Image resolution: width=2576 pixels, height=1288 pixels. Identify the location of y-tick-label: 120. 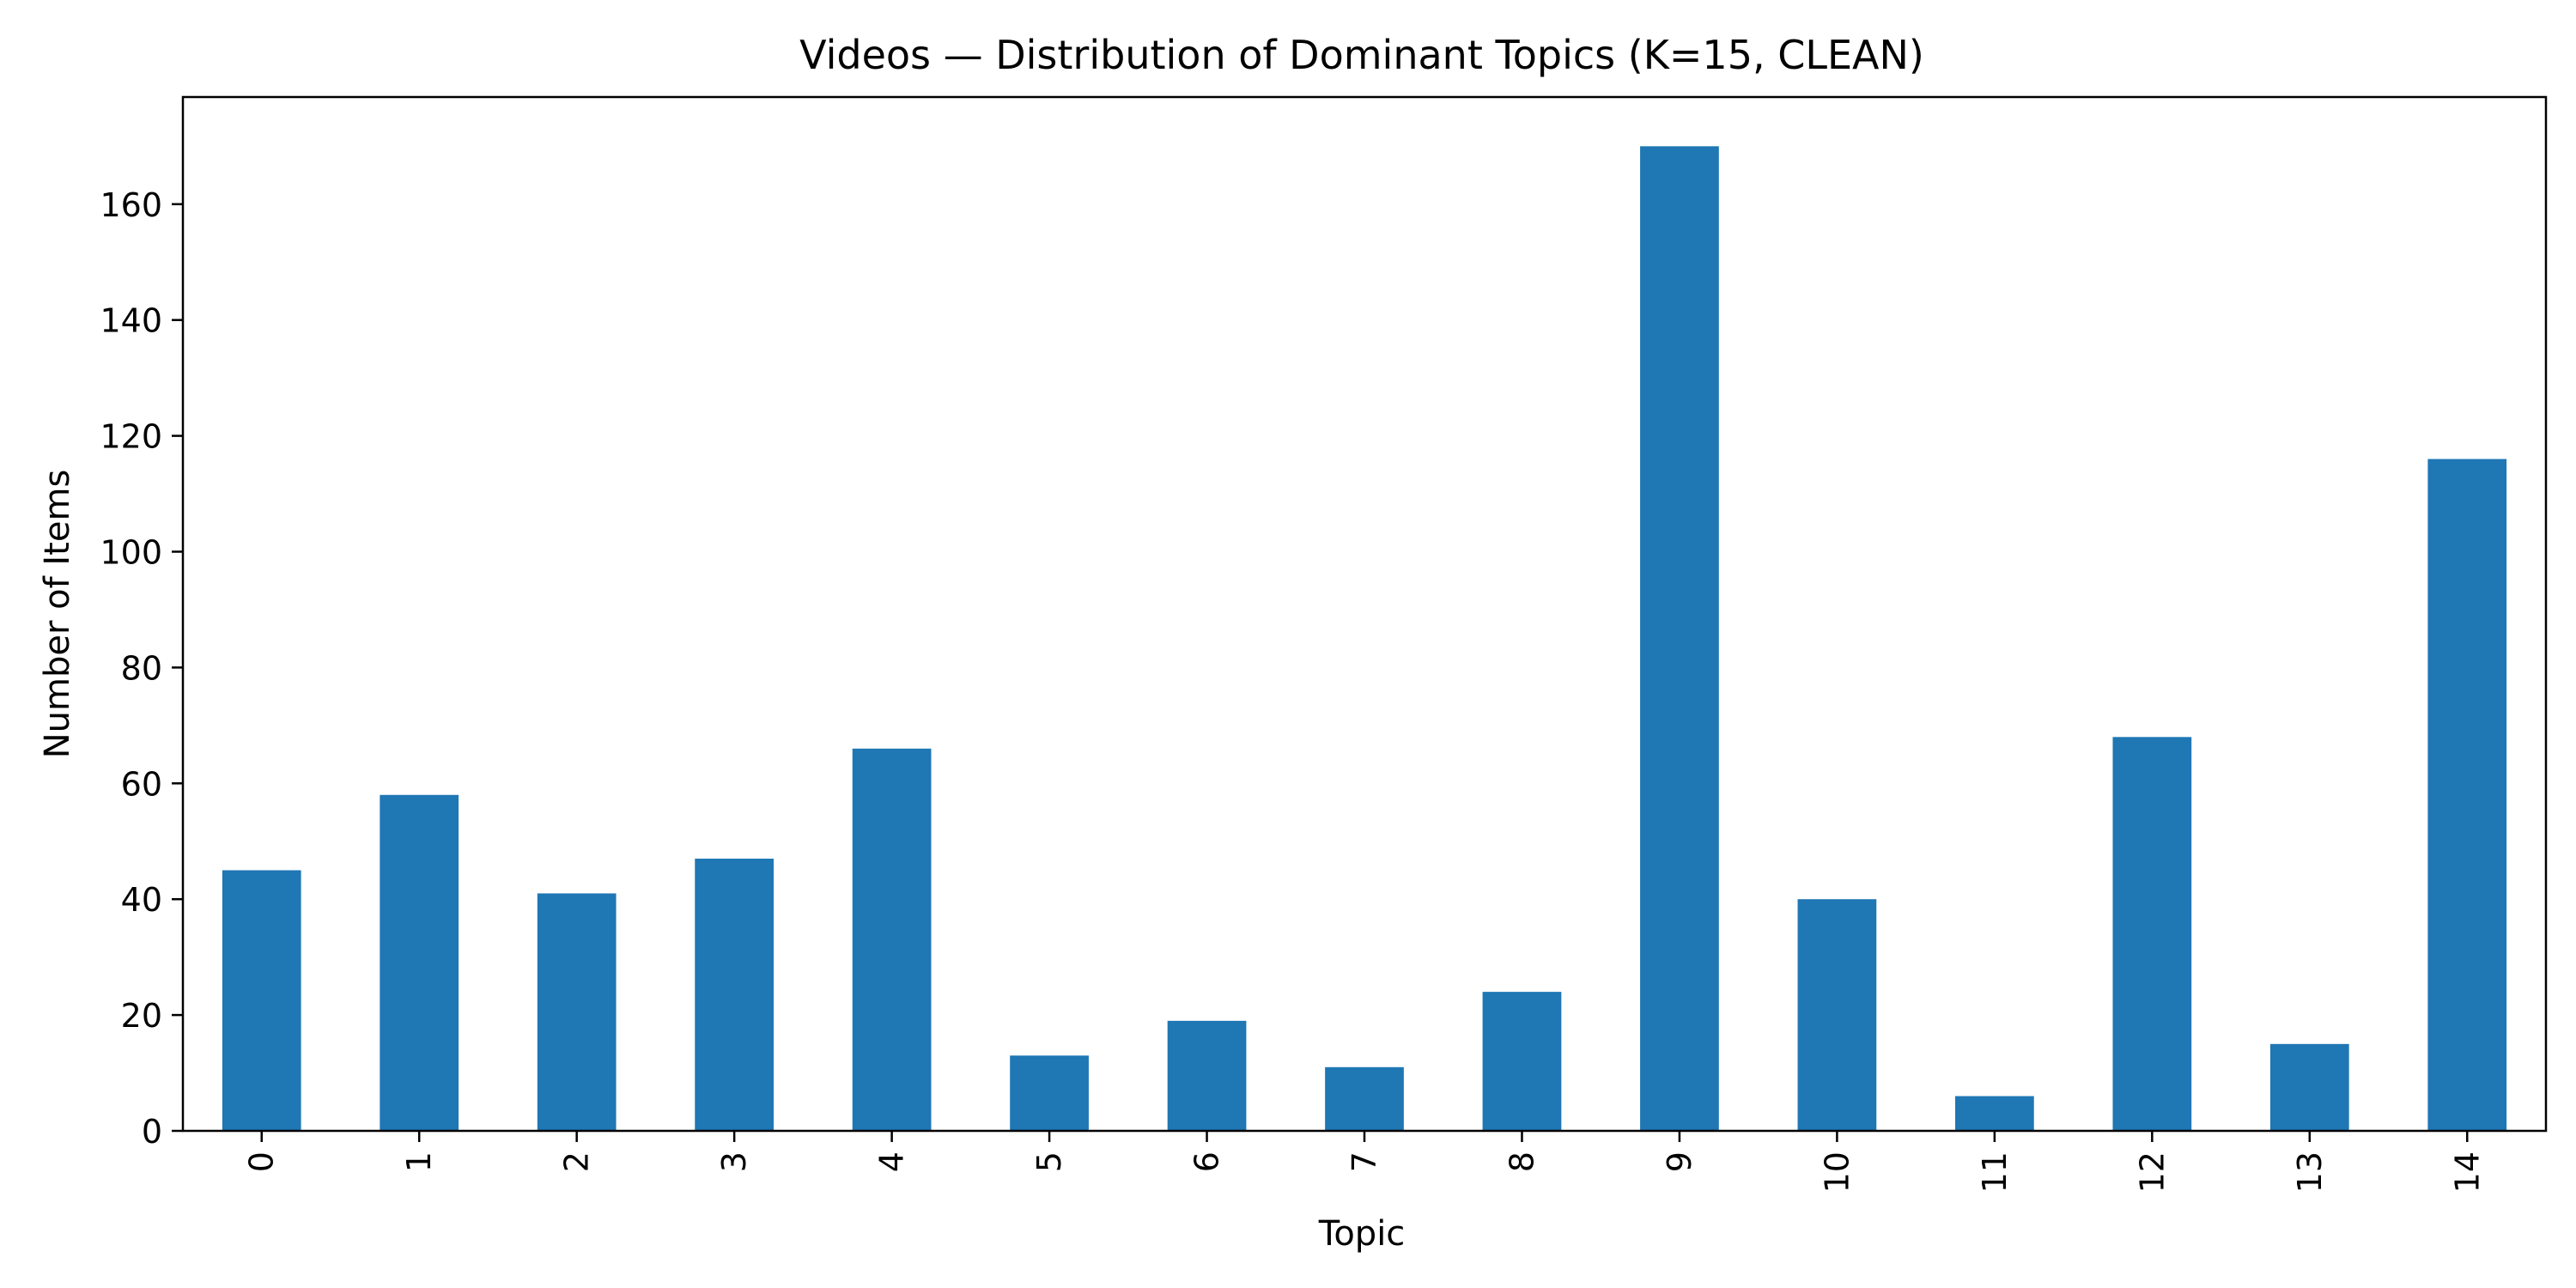
(131, 437).